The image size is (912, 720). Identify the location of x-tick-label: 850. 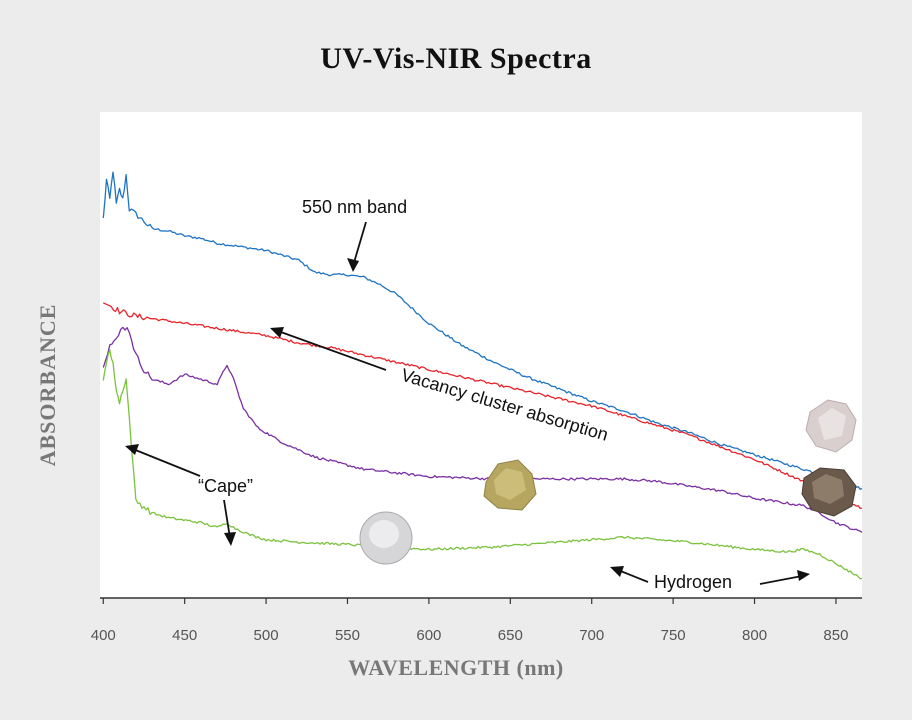
(835, 635).